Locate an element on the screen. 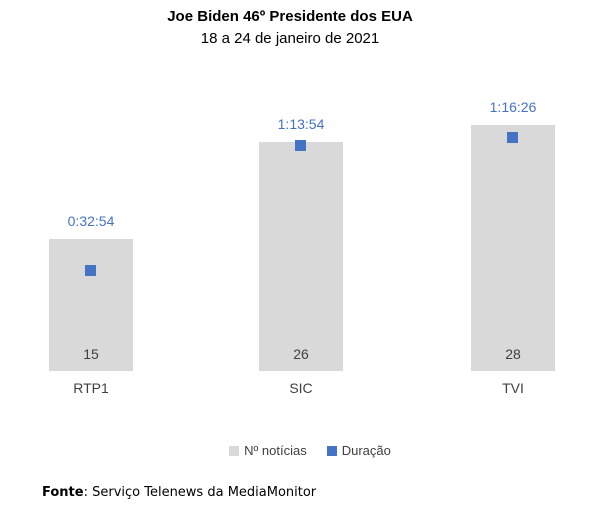 The width and height of the screenshot is (600, 515). bar-sic is located at coordinates (301, 256).